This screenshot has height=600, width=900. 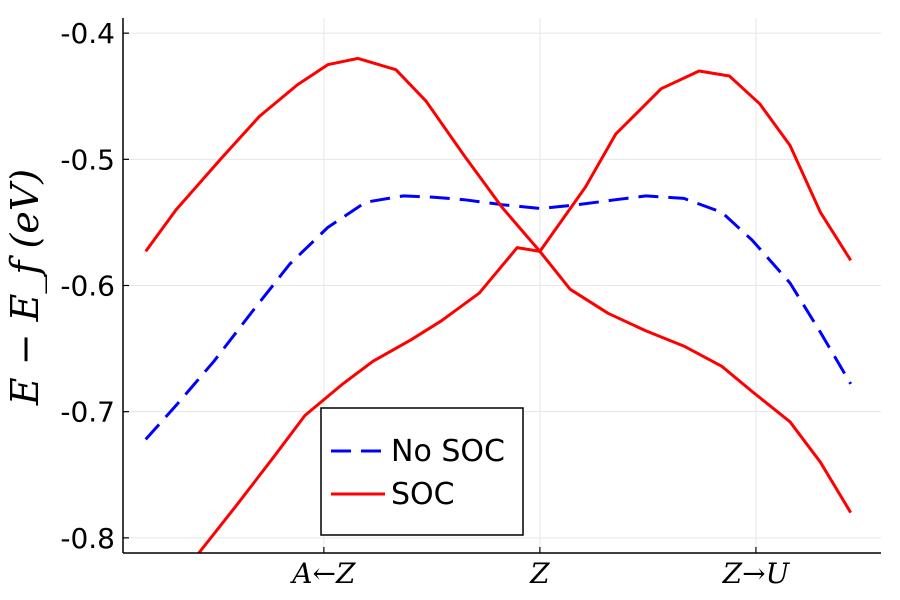 What do you see at coordinates (87, 412) in the screenshot?
I see `y-tick-label: -0.7` at bounding box center [87, 412].